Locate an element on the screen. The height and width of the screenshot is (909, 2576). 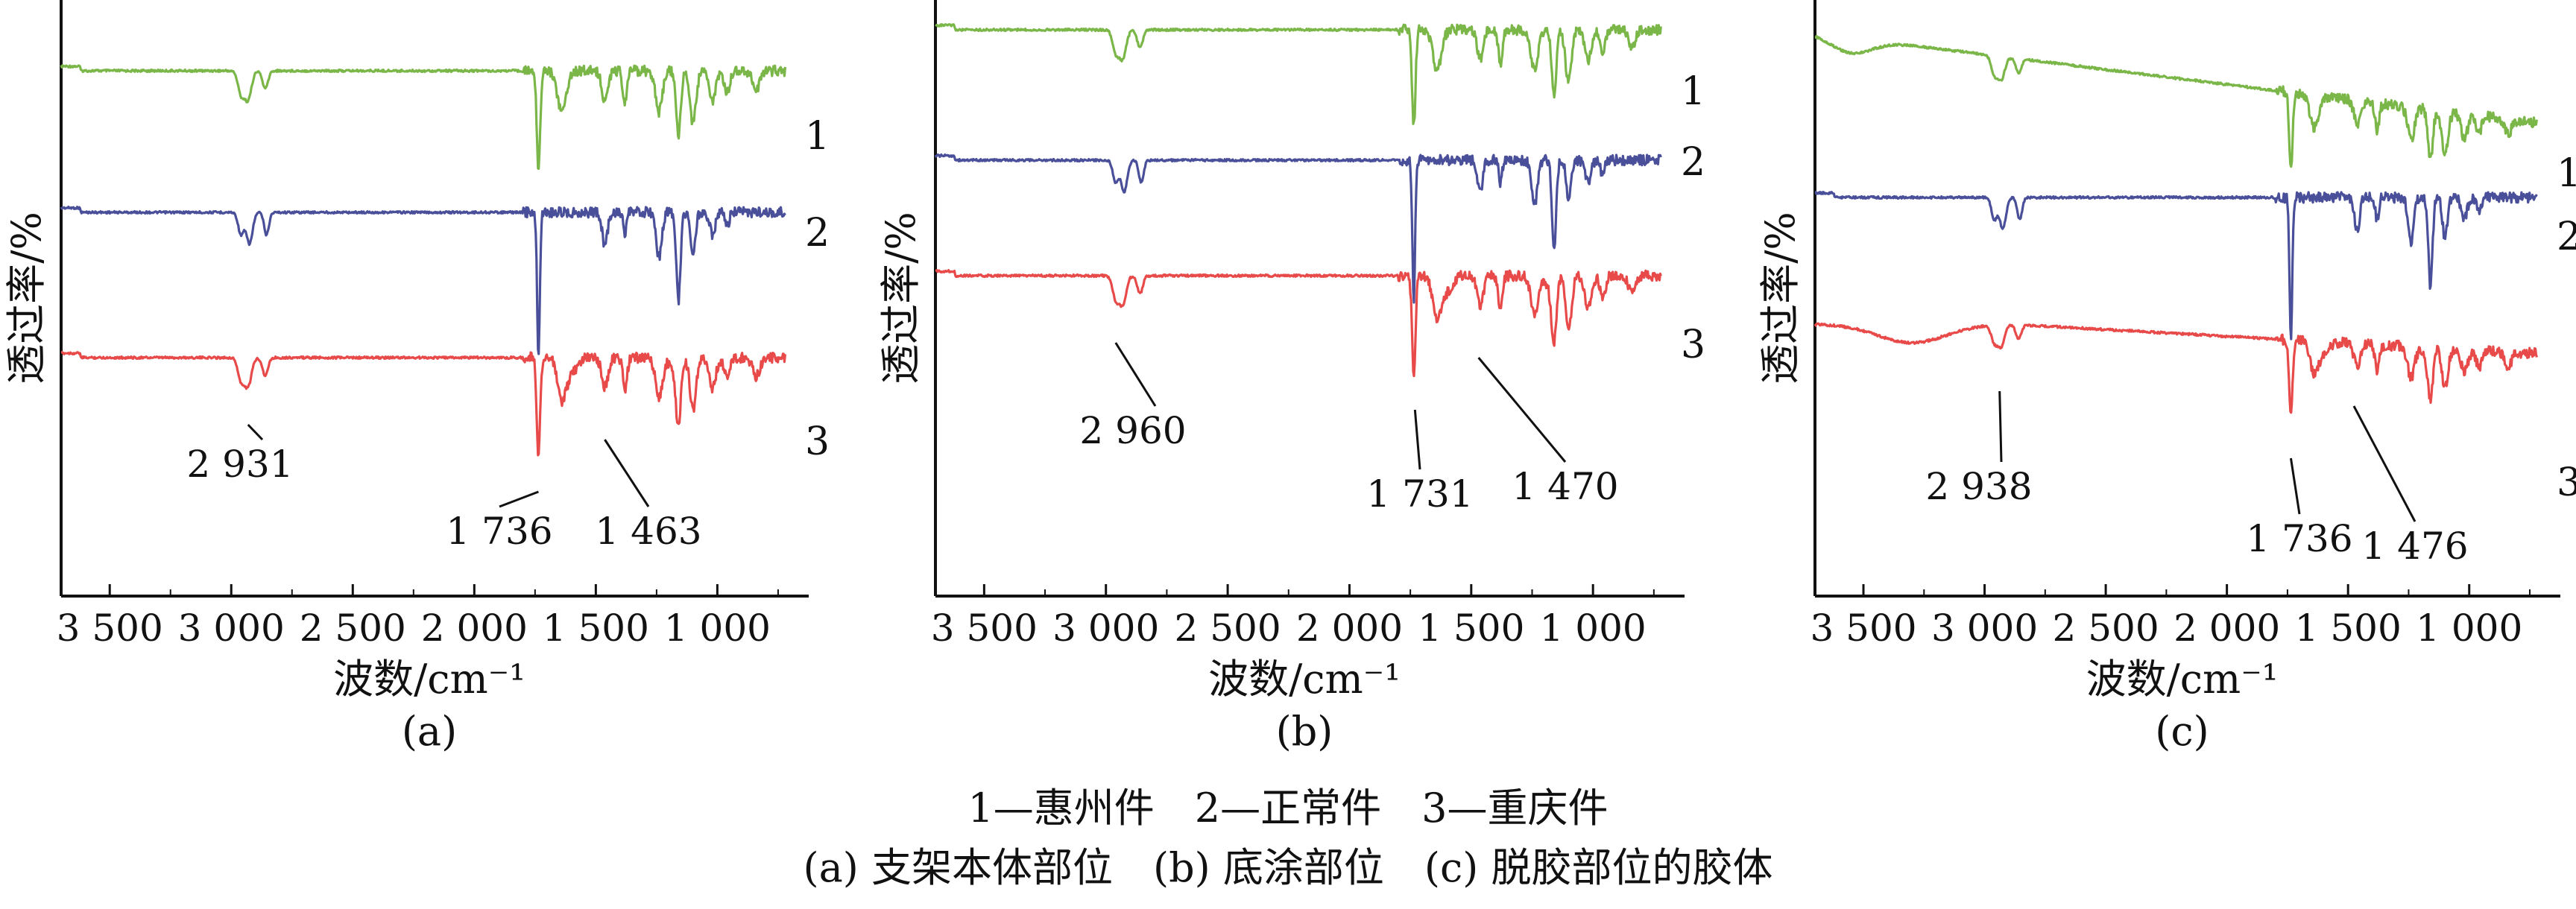
annotation-label: 1 731 is located at coordinates (1419, 494).